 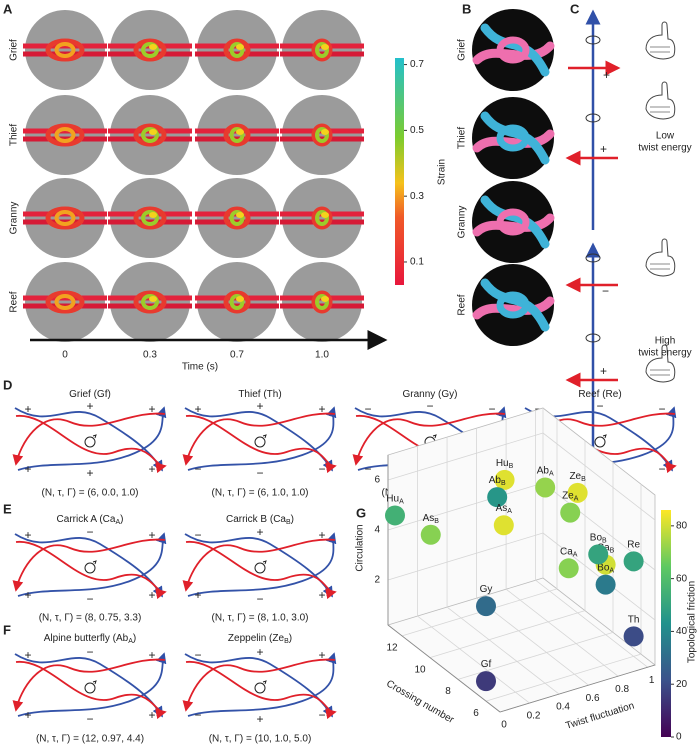 I want to click on title-text: ), so click(x=134, y=638).